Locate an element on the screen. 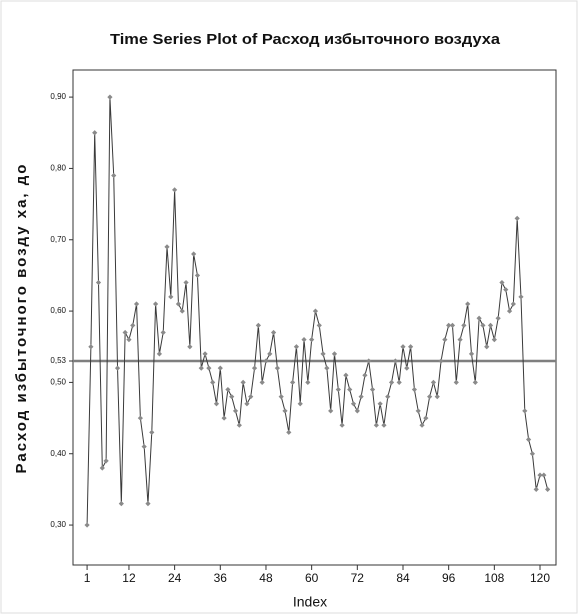 The height and width of the screenshot is (614, 578). y-tick-label: 0,80 is located at coordinates (58, 168).